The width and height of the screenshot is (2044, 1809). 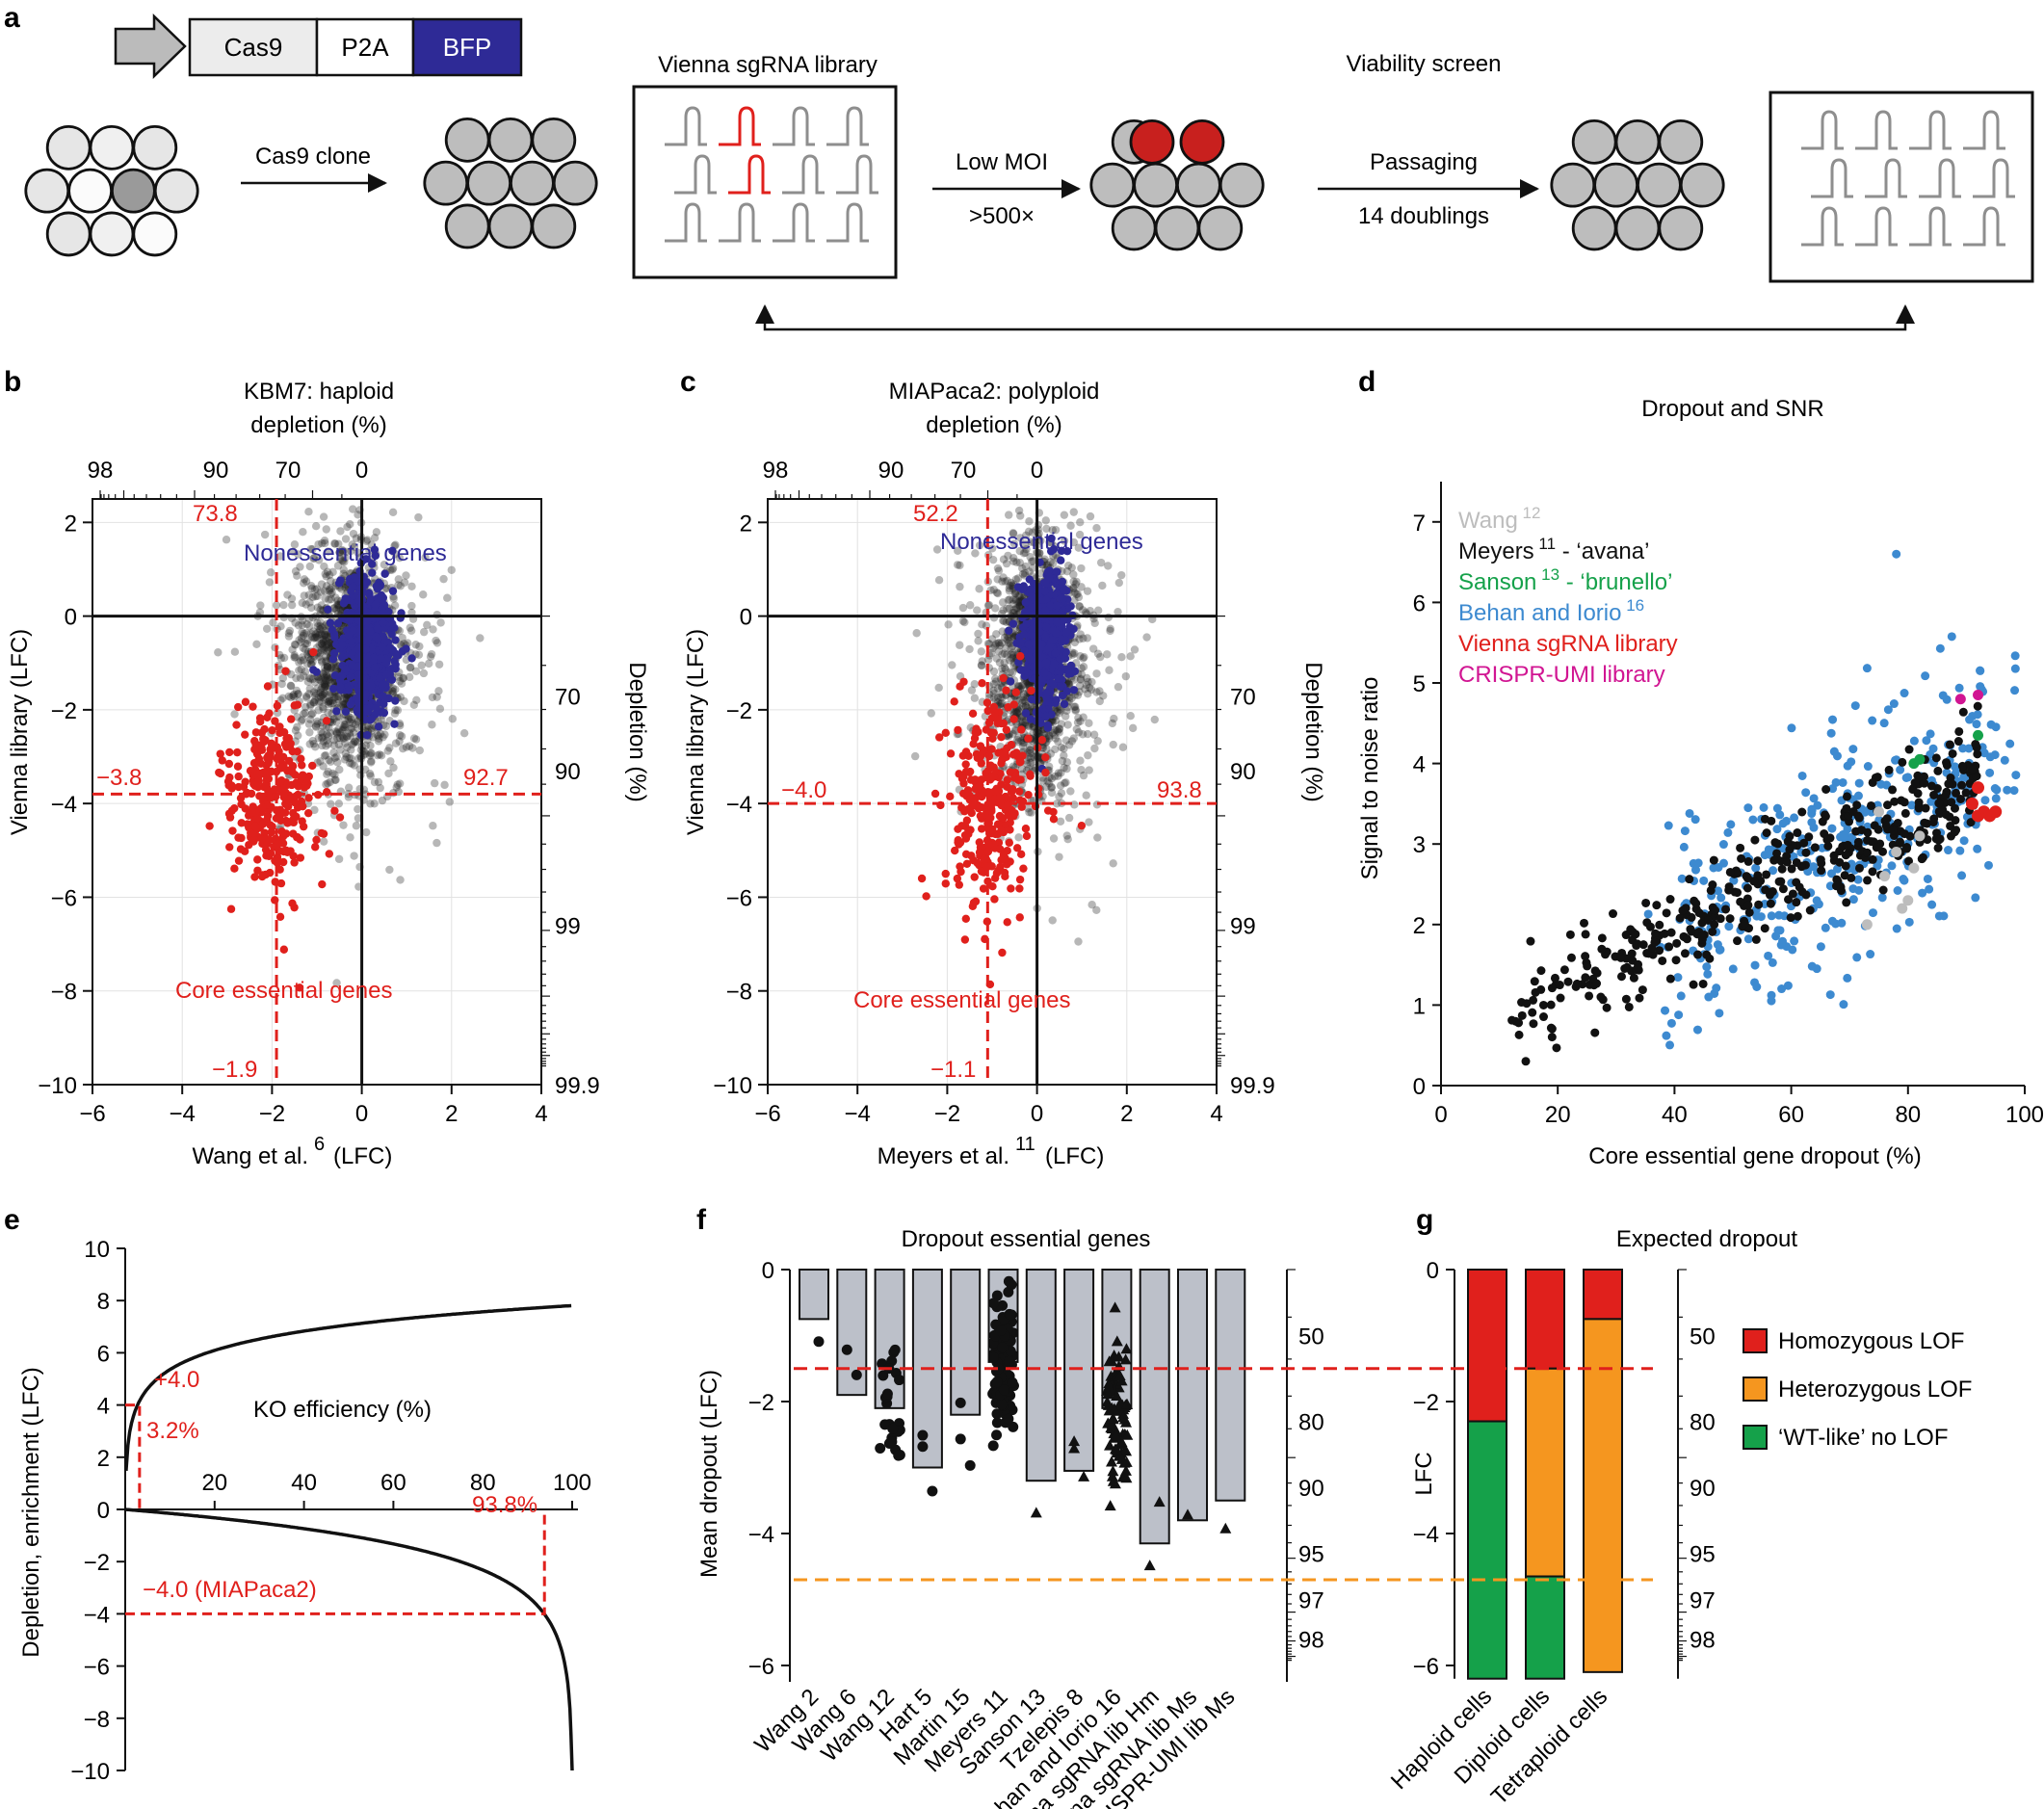 I want to click on construct-p2a: P2A, so click(x=365, y=47).